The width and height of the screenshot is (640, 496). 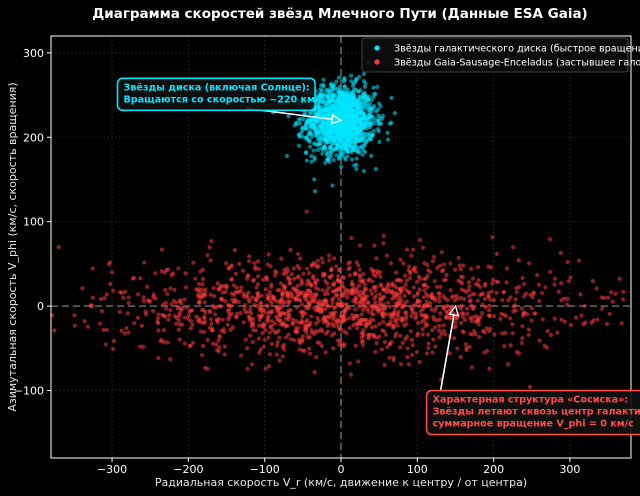 I want to click on x-tick-label: 0, so click(x=341, y=469).